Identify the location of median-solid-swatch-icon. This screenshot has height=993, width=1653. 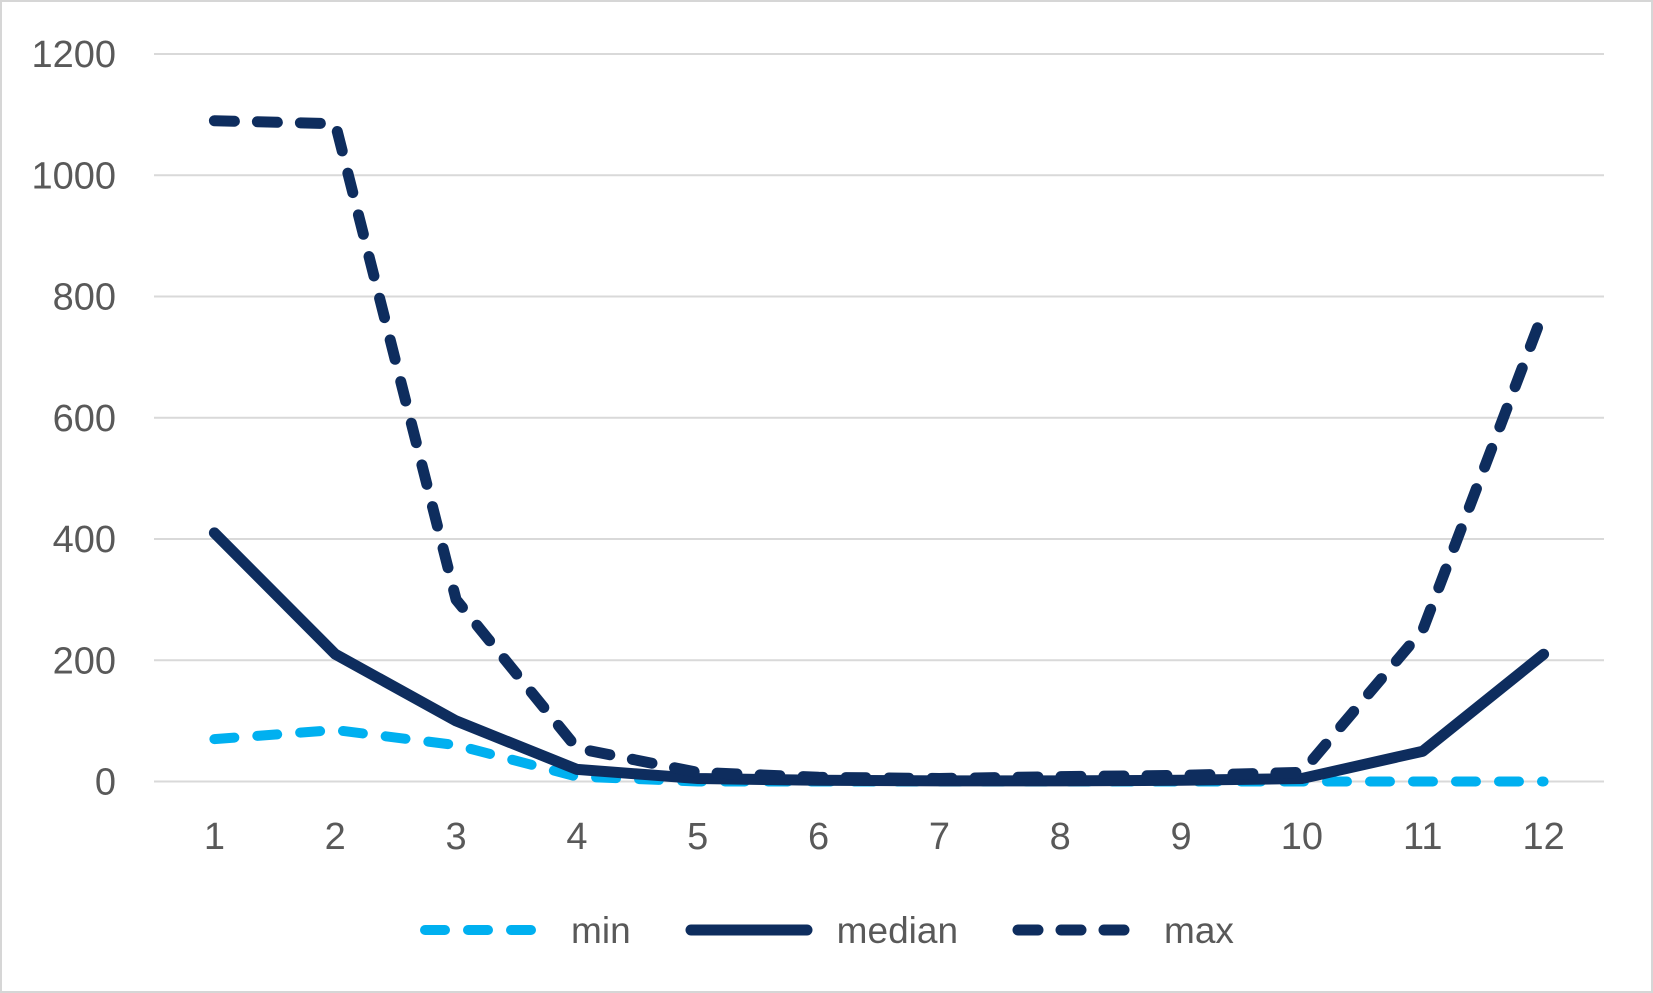
(749, 930).